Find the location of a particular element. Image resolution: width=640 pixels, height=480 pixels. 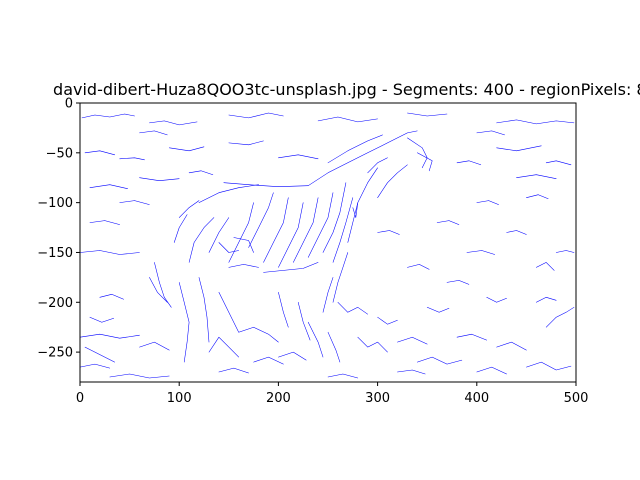

y-tick-label-4: −200 is located at coordinates (55, 303).